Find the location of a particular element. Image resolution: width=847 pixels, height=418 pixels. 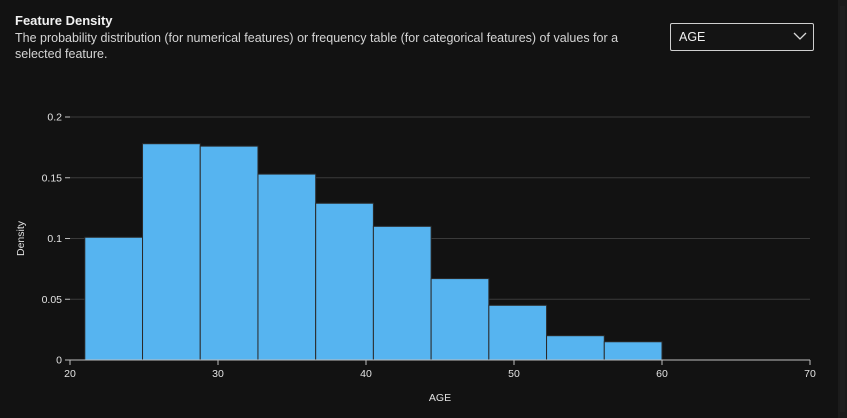

y-tick-label: 0.2 is located at coordinates (54, 118).